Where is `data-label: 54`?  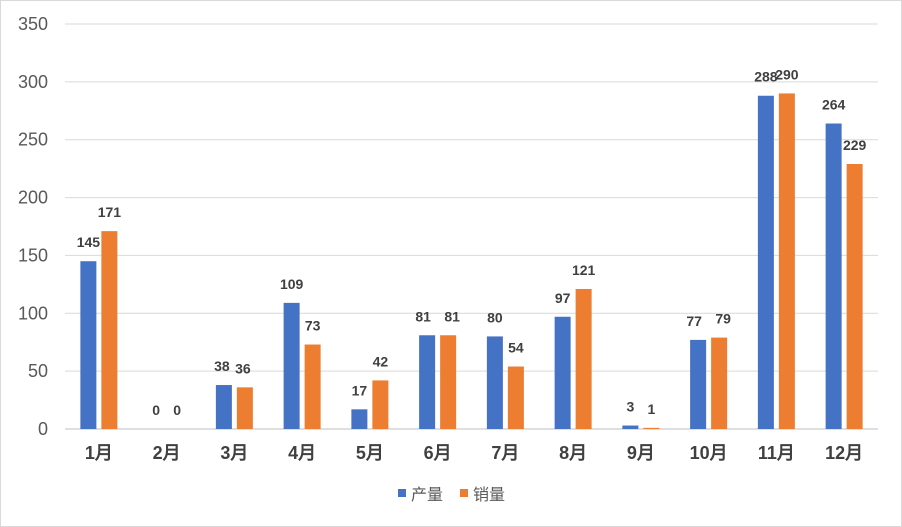
data-label: 54 is located at coordinates (516, 348).